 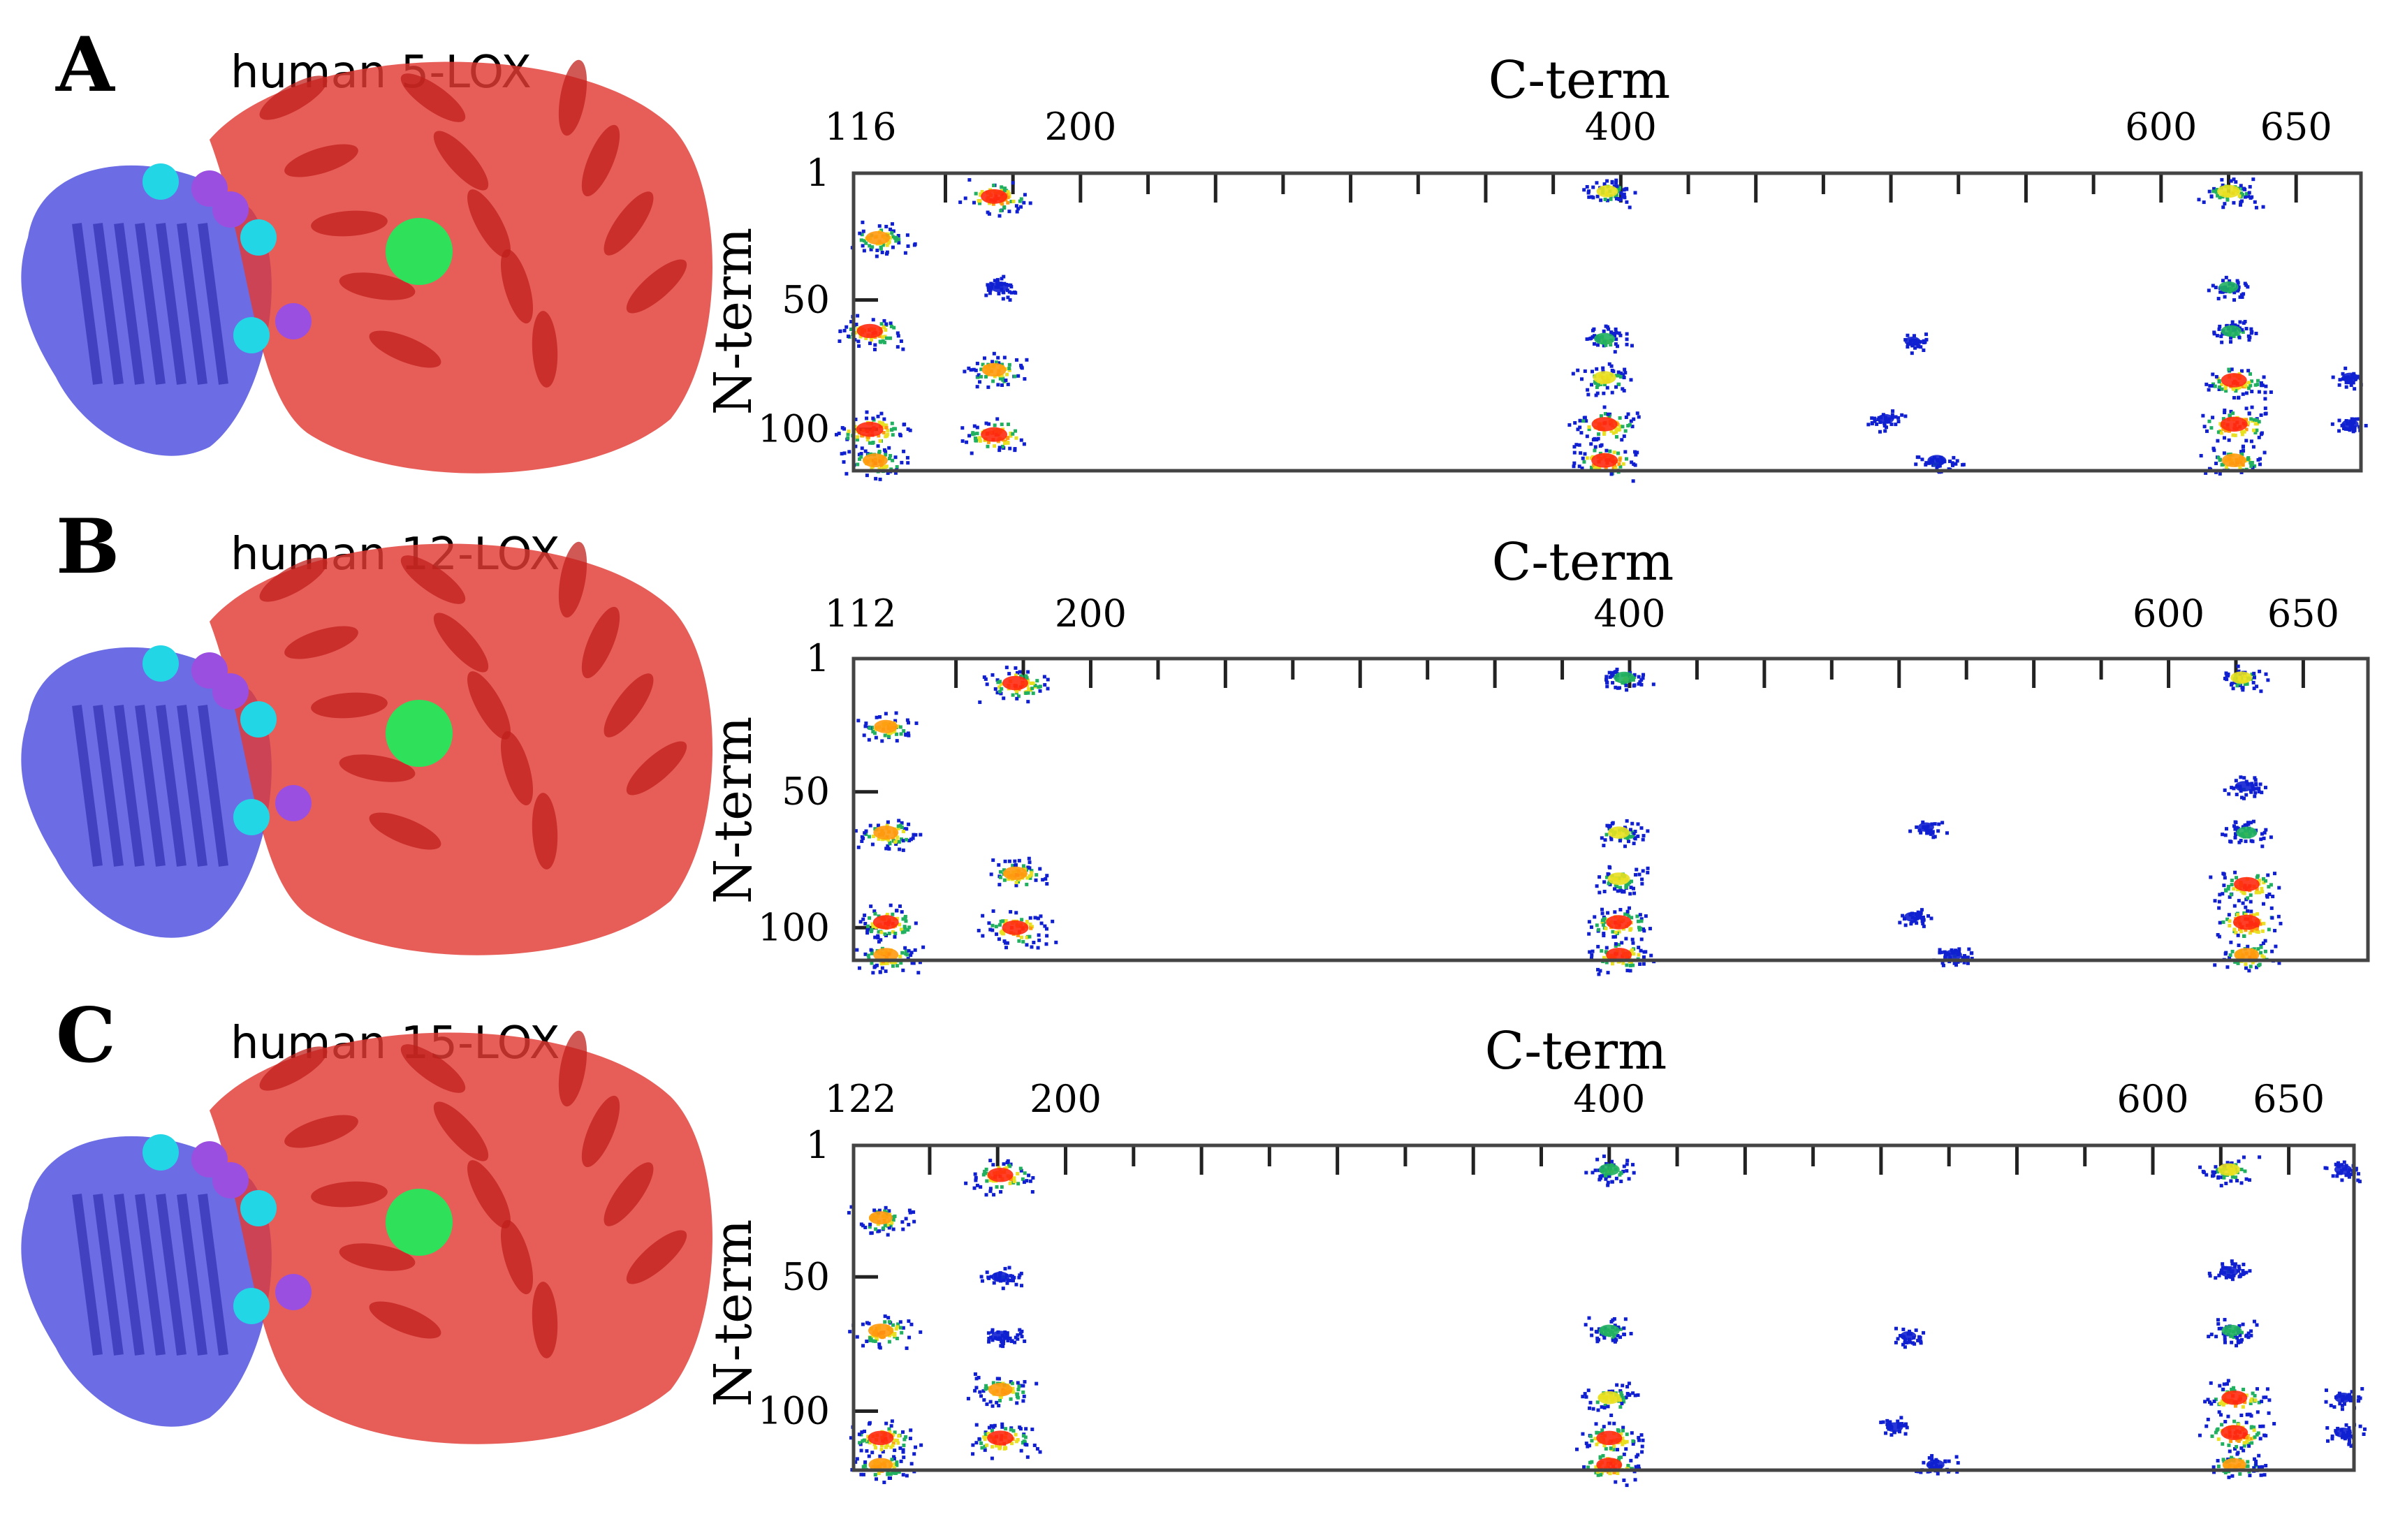 I want to click on beta-strand, so click(x=108, y=304).